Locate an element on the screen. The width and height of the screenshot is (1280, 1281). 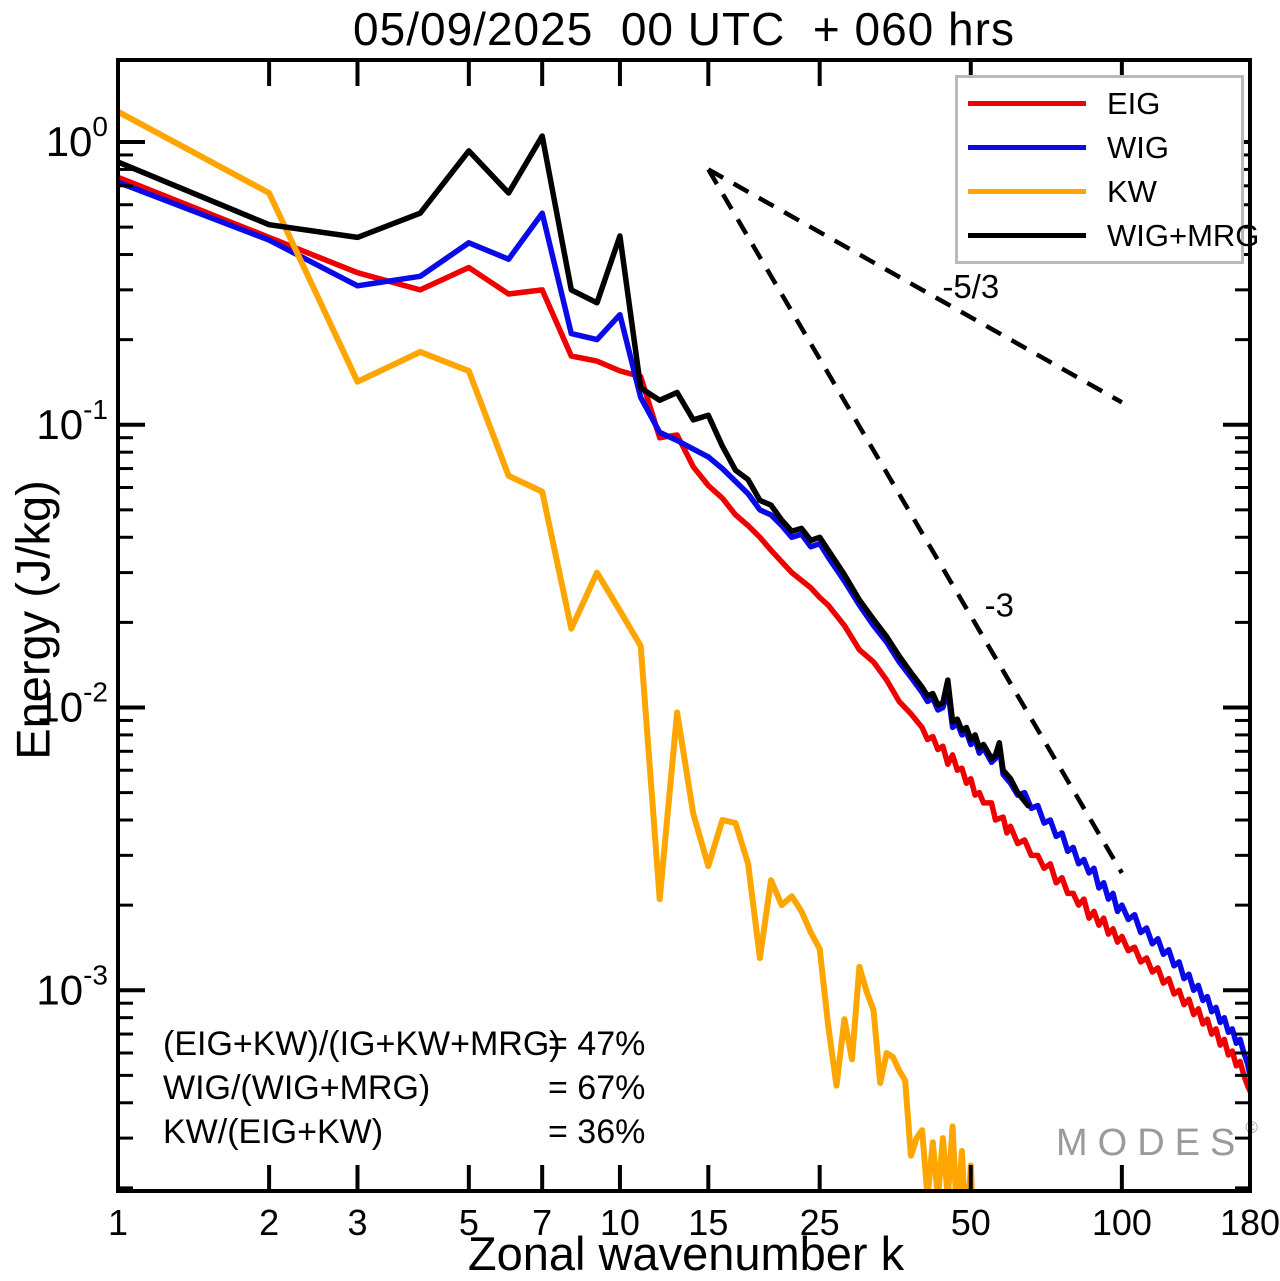
annotation-expression: KW/(EIG+KW) is located at coordinates (273, 1132).